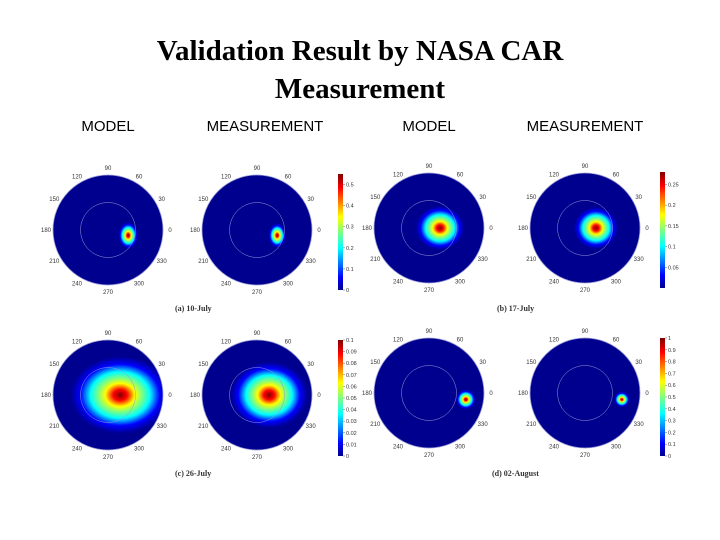  What do you see at coordinates (351, 445) in the screenshot?
I see `colorbar-tick-label: 0.01` at bounding box center [351, 445].